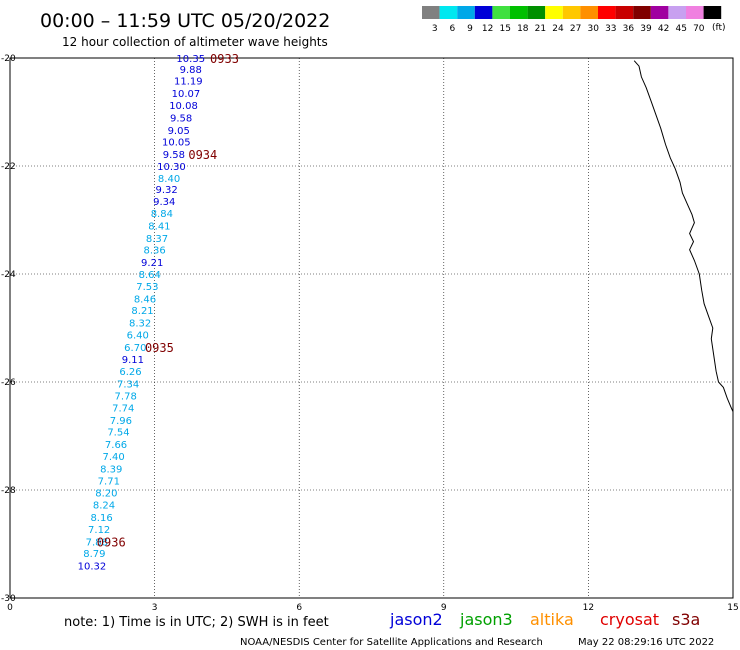 This screenshot has width=740, height=650. What do you see at coordinates (123, 408) in the screenshot?
I see `wave-height-label: 7.74` at bounding box center [123, 408].